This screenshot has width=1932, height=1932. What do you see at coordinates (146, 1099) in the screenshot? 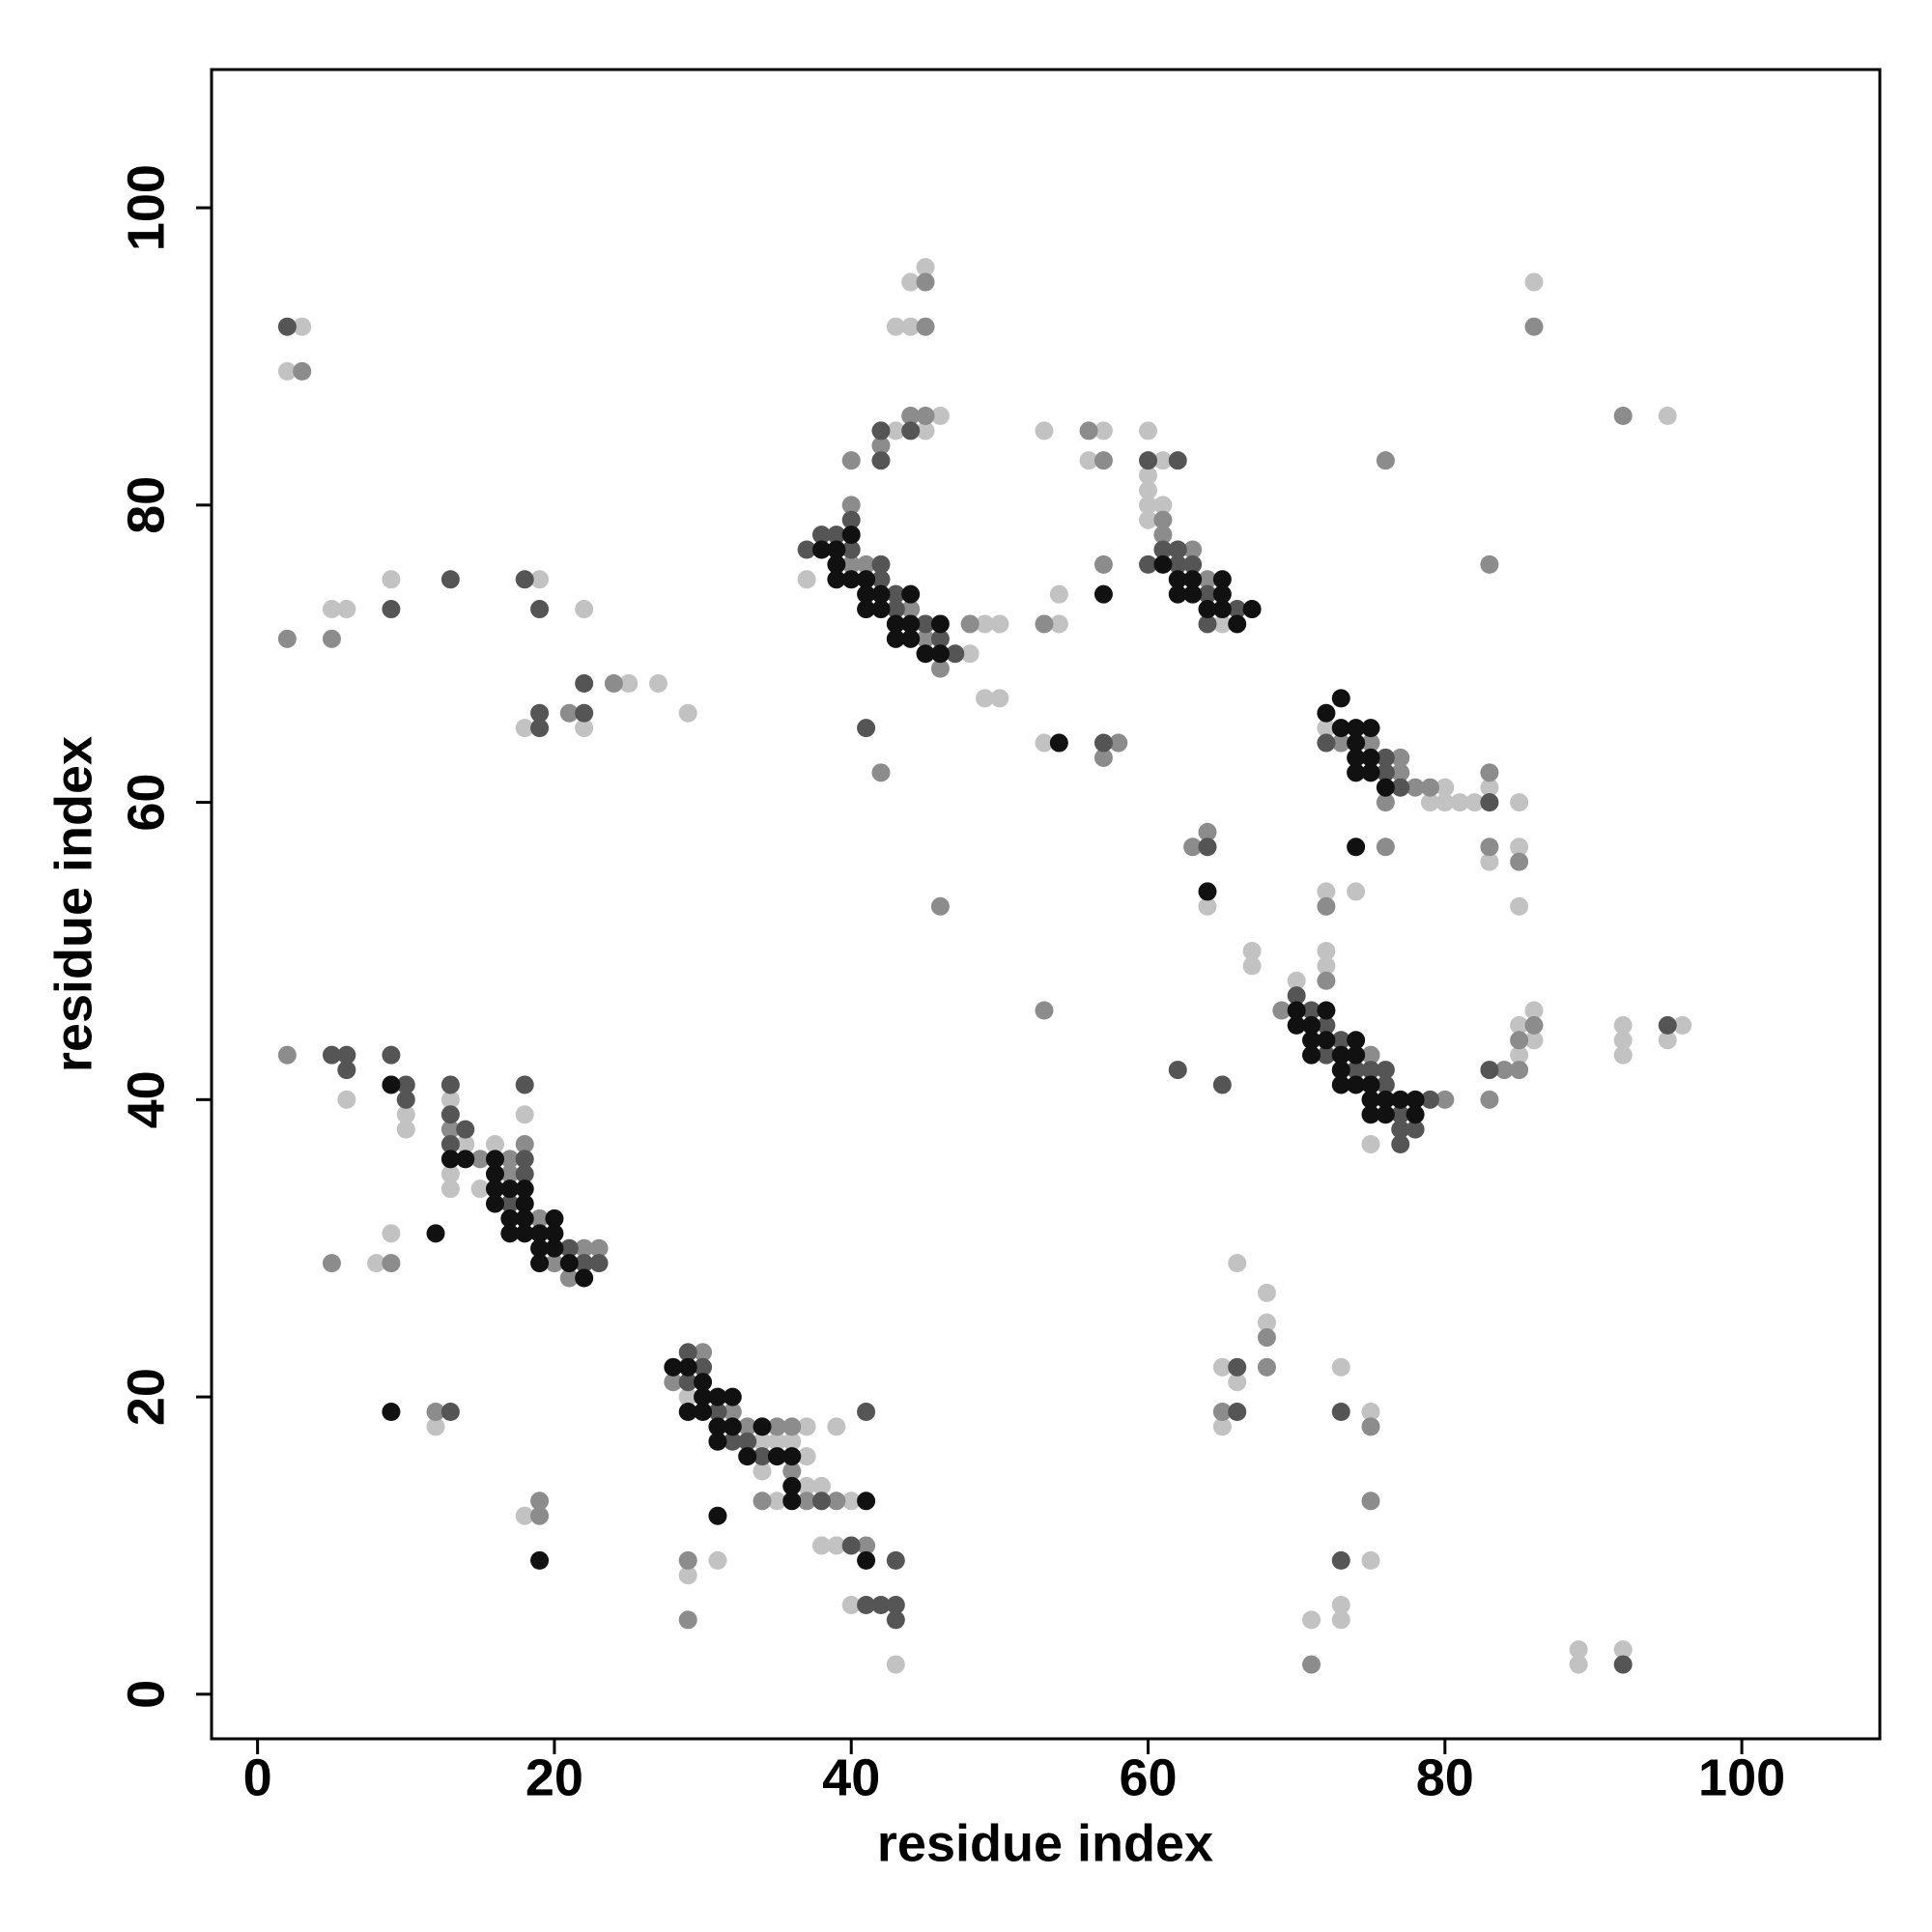
I see `y-tick-label: 40` at bounding box center [146, 1099].